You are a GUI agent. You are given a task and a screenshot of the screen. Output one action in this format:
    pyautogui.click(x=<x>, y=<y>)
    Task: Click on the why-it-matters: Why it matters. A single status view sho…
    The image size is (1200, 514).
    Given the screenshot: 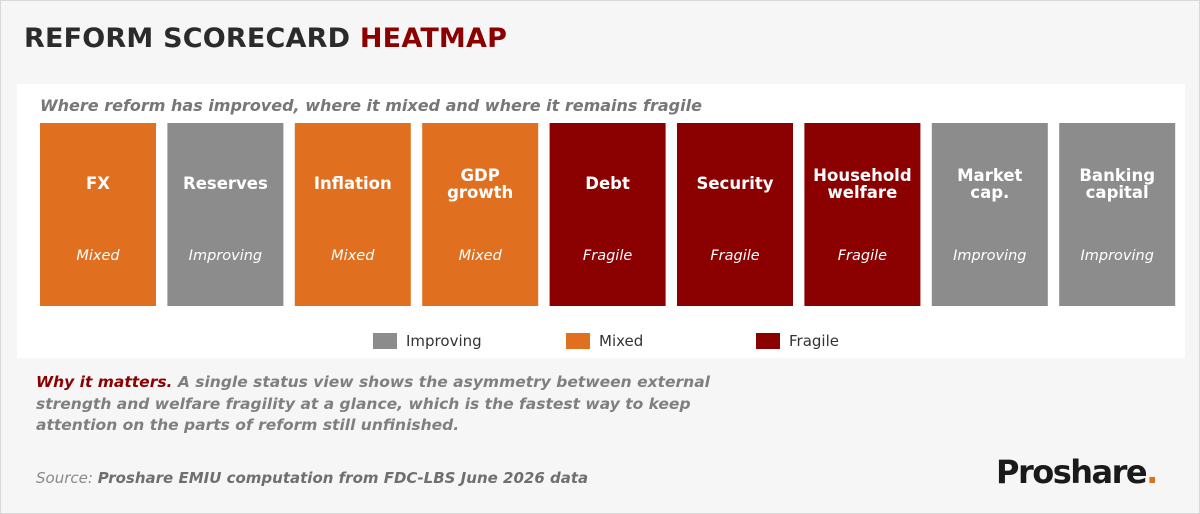 What is the action you would take?
    pyautogui.click(x=406, y=404)
    